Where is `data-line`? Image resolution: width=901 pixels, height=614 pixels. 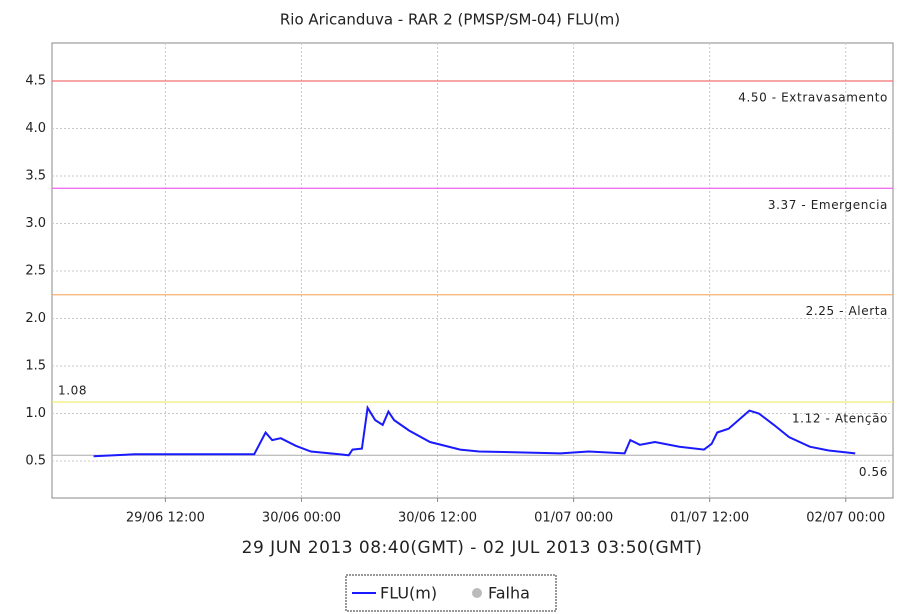
data-line is located at coordinates (474, 431).